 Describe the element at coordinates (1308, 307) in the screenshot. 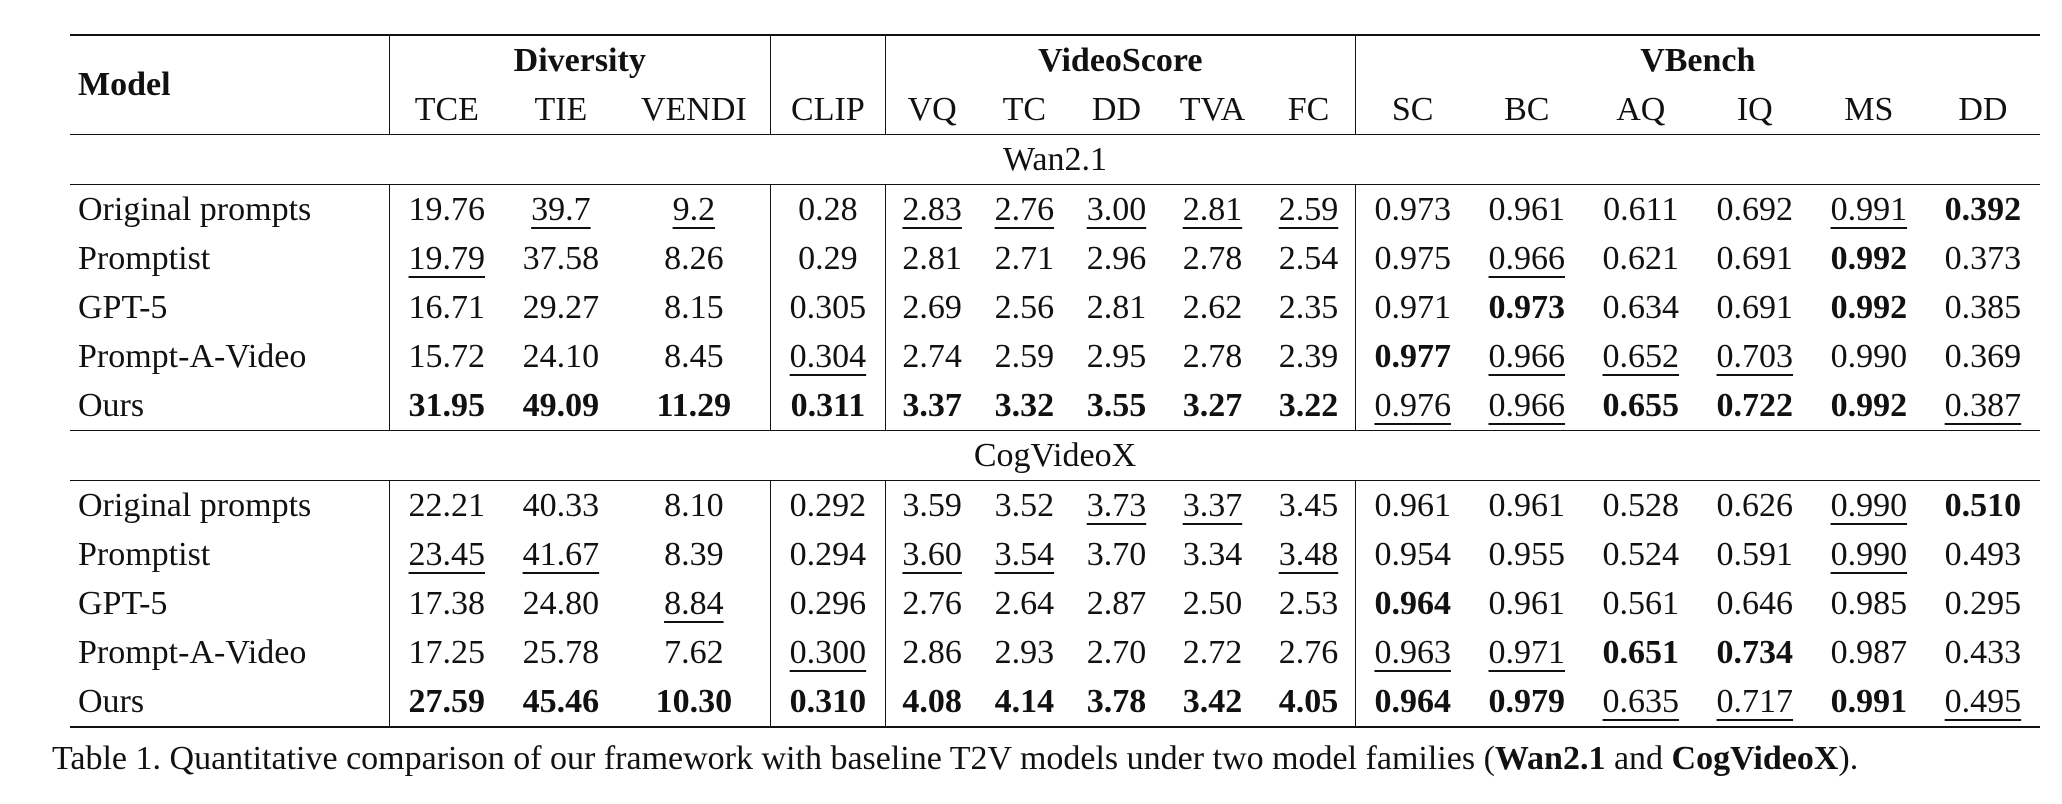

I see `value-text: 2.35` at that location.